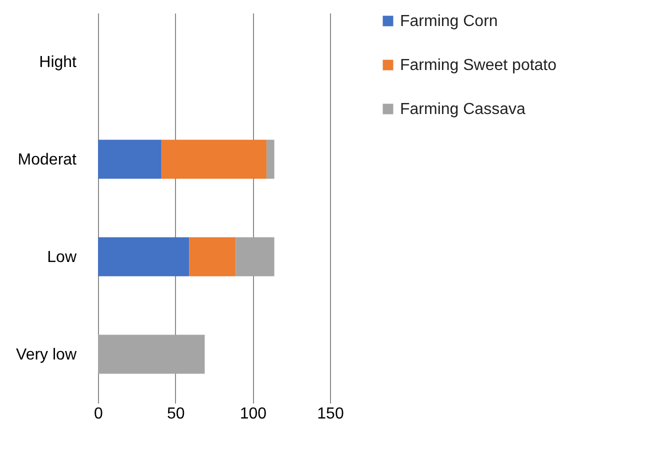 The height and width of the screenshot is (475, 652). Describe the element at coordinates (62, 257) in the screenshot. I see `y-tick-label: Low` at that location.